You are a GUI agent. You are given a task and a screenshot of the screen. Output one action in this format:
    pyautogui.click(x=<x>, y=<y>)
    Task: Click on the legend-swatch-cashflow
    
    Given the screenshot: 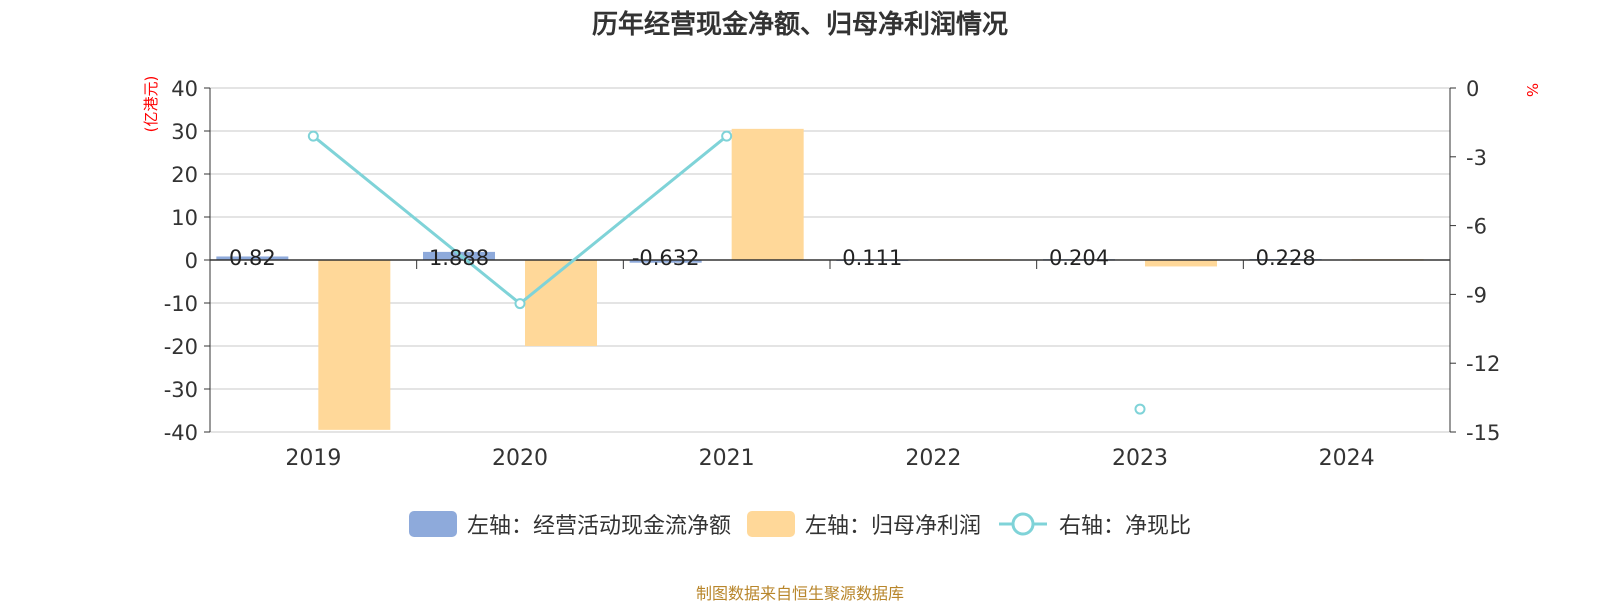 What is the action you would take?
    pyautogui.click(x=432, y=524)
    